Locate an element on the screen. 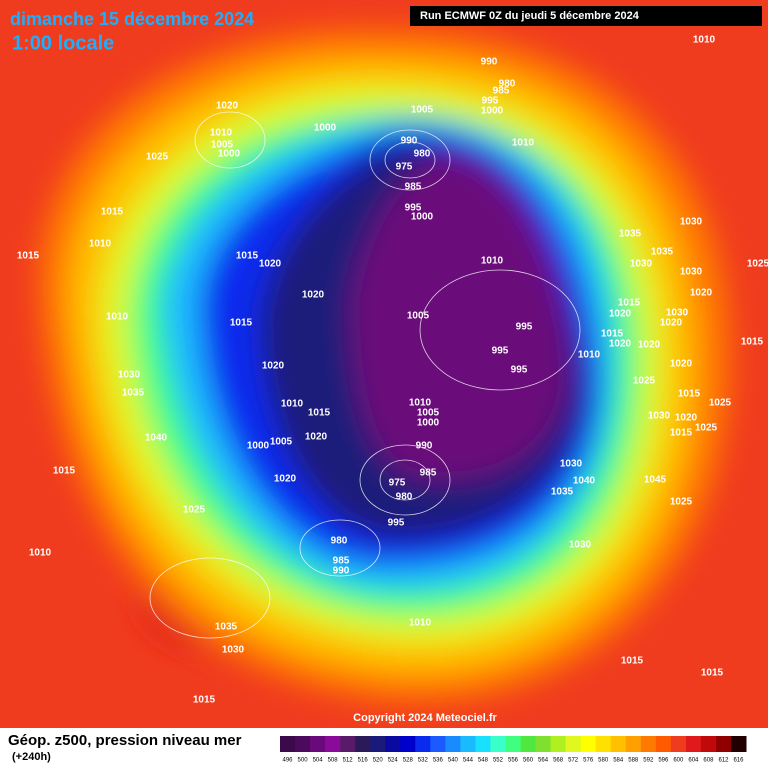 The width and height of the screenshot is (768, 773). legend-value: 580 is located at coordinates (603, 761).